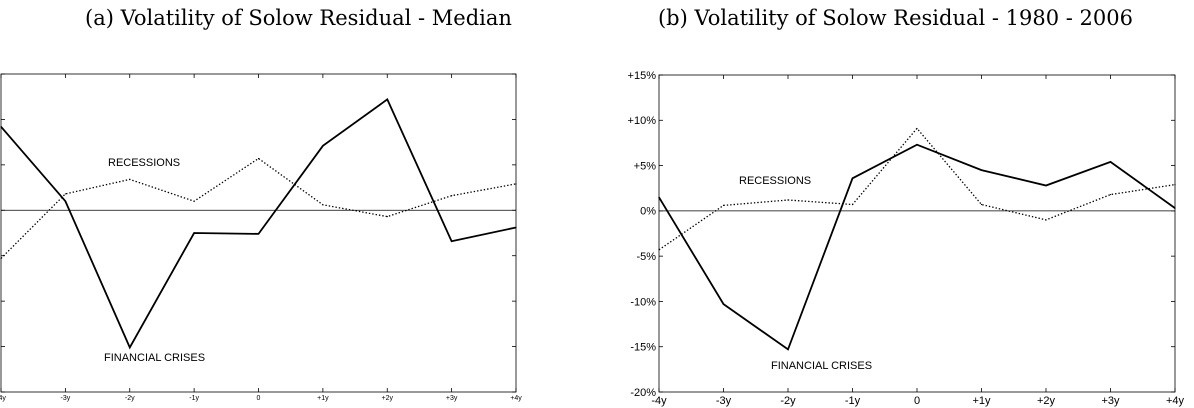 The image size is (1194, 408). Describe the element at coordinates (643, 302) in the screenshot. I see `y-tick-label: -10%` at that location.